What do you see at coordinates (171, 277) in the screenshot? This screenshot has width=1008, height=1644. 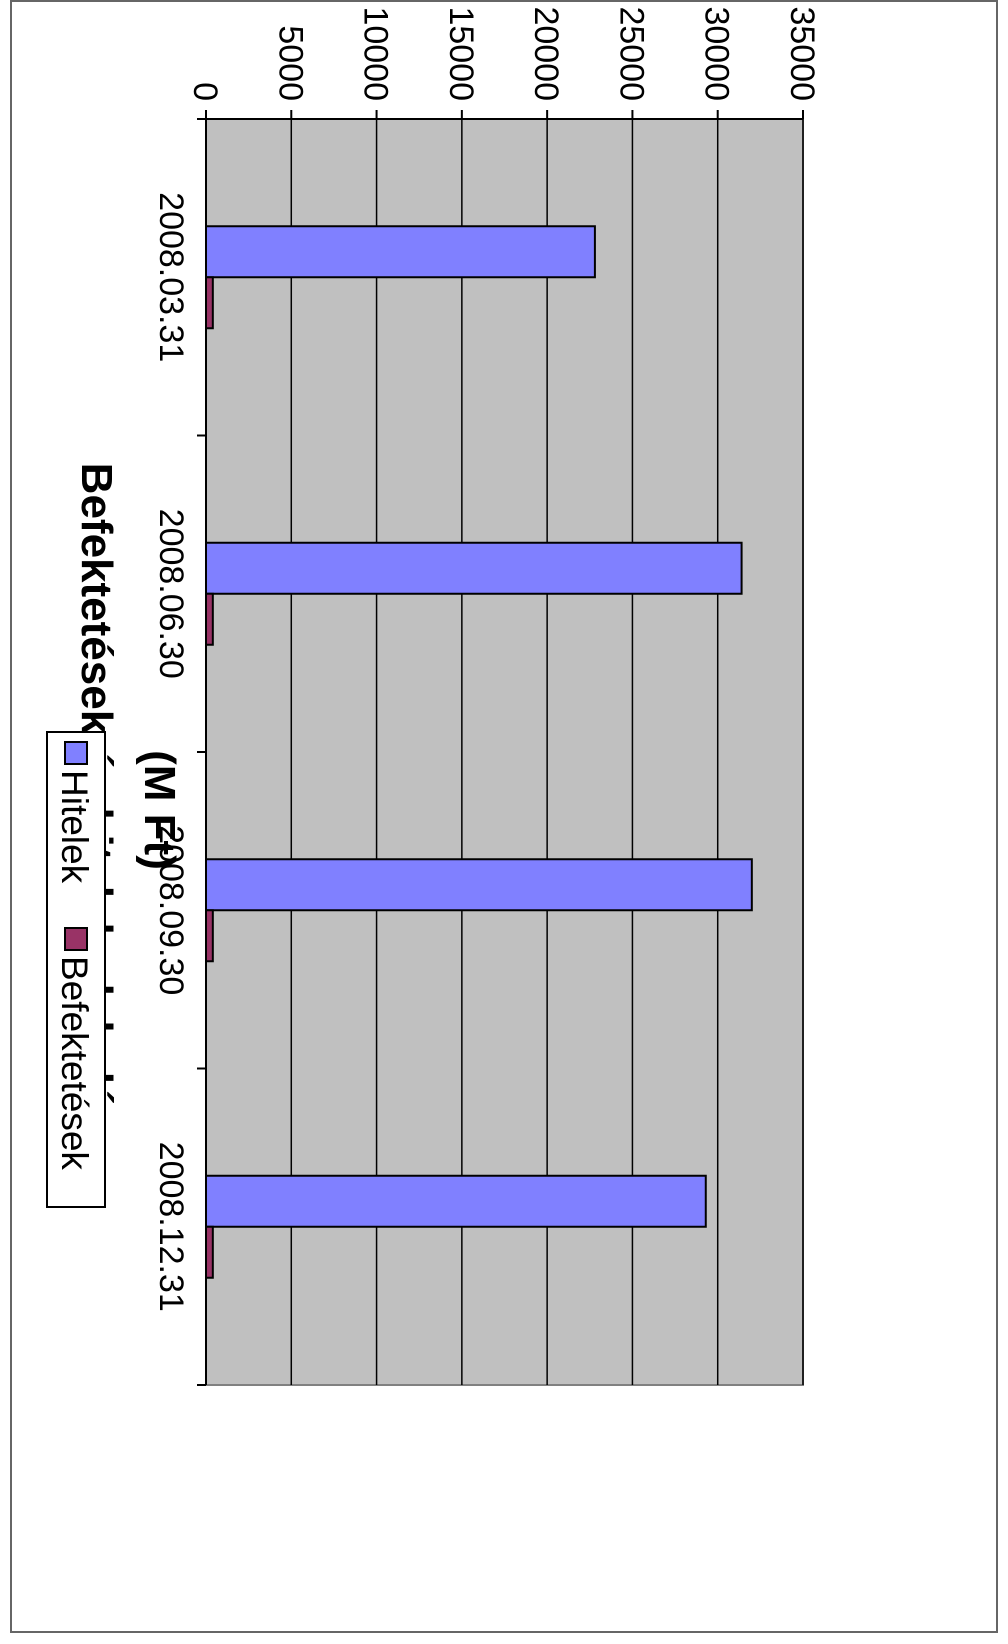 I see `category-label: 2008.03.31` at bounding box center [171, 277].